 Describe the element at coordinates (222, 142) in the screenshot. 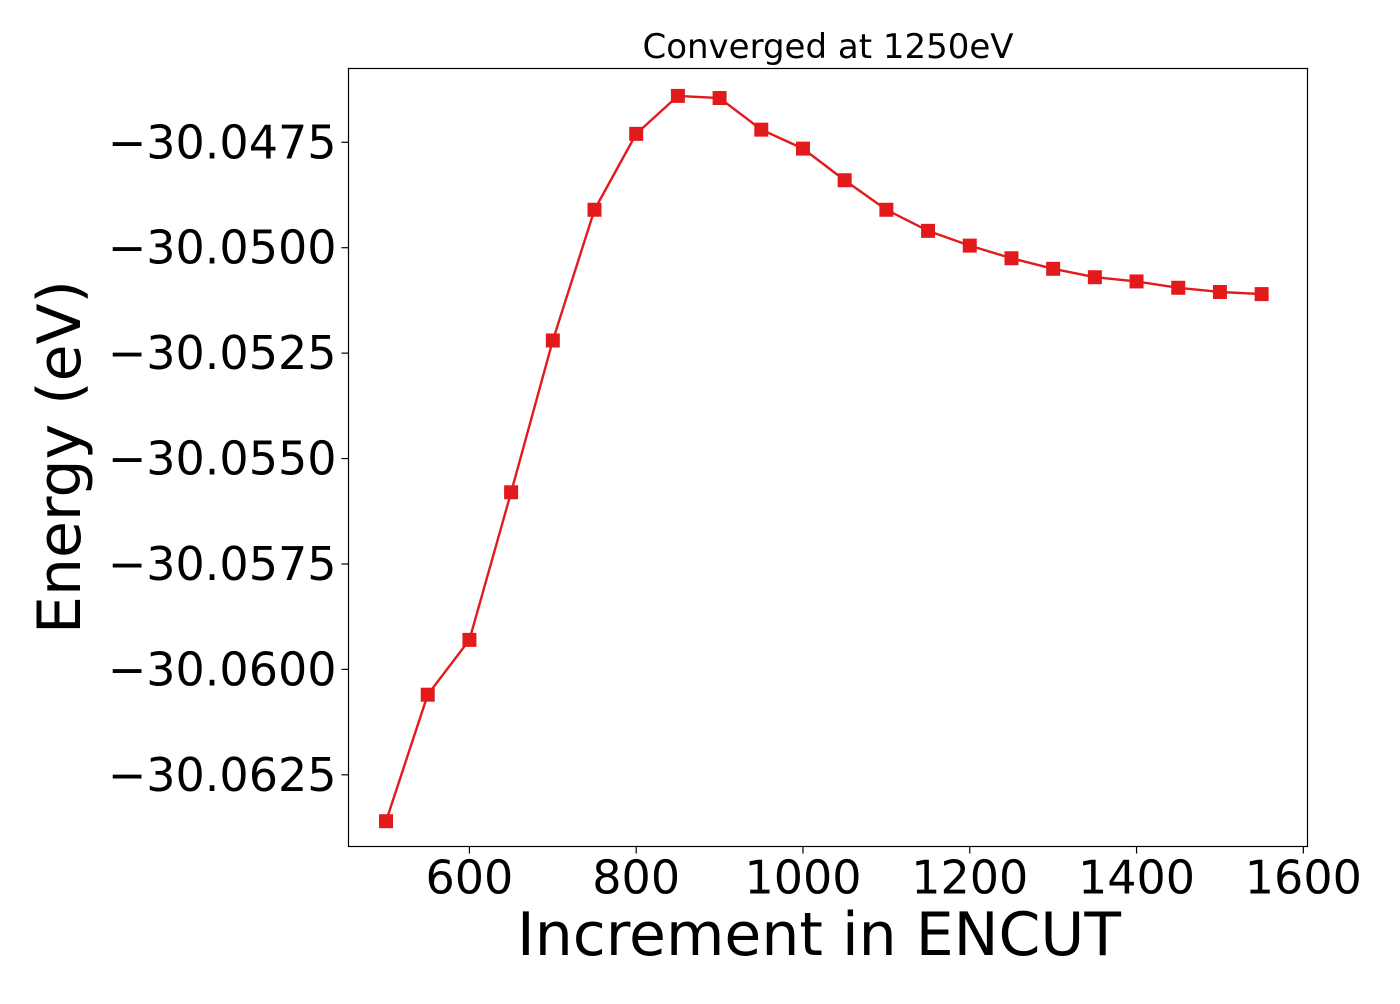

I see `y-tick-label: −30.0475` at that location.